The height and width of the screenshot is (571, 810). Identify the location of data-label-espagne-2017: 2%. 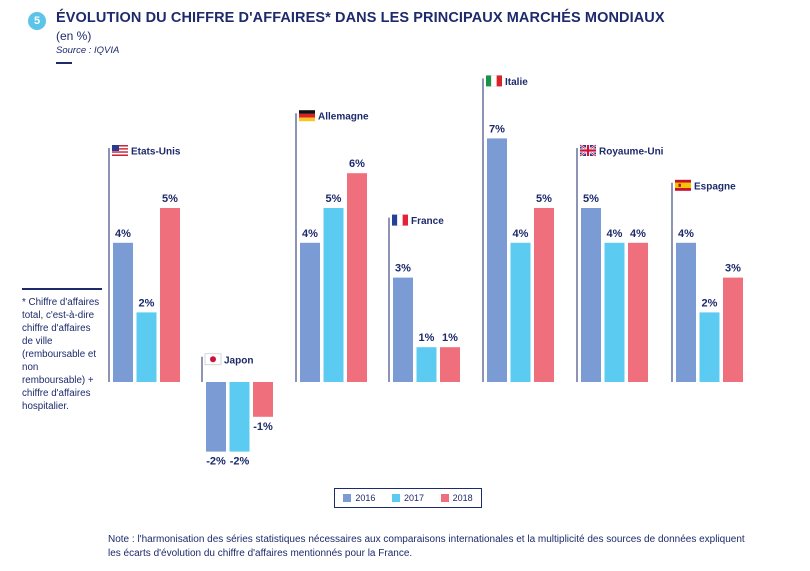
(710, 303).